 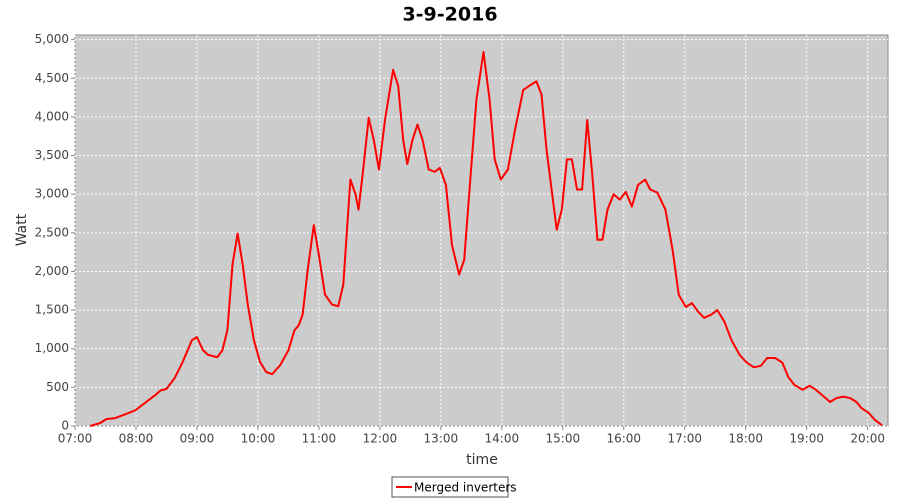 I want to click on x-tick-label: 18:00, so click(x=745, y=439).